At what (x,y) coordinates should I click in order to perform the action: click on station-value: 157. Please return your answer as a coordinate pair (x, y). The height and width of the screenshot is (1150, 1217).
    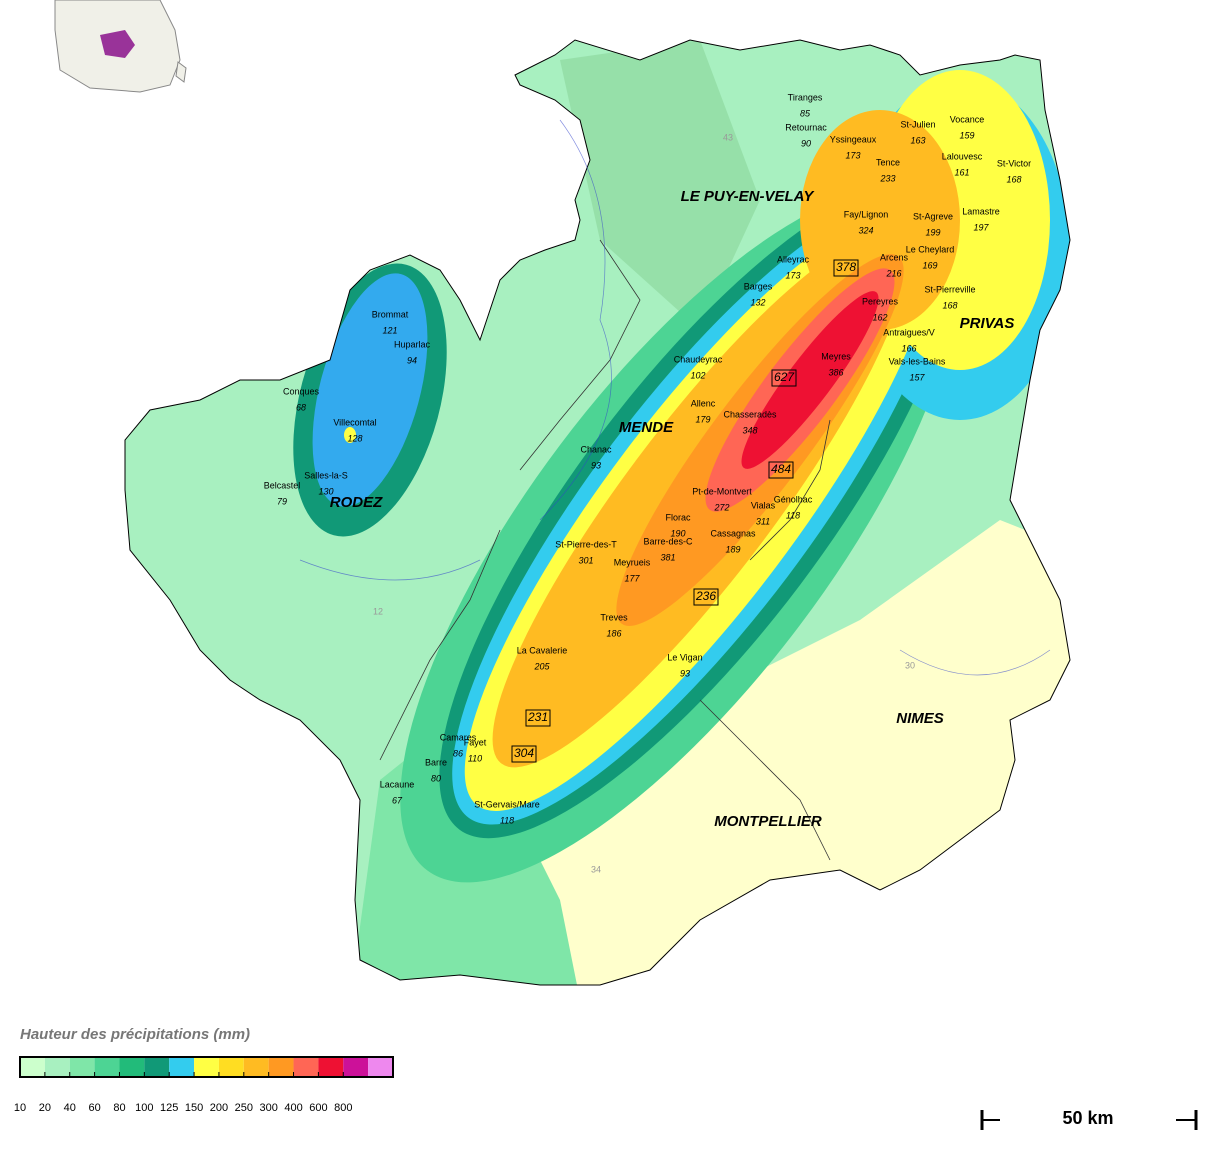
    Looking at the image, I should click on (917, 377).